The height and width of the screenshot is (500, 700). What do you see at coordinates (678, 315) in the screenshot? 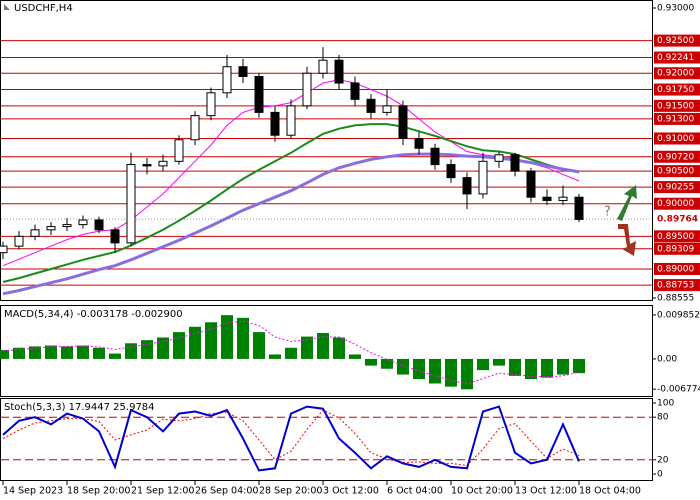
I see `y-tick-label: 0.009852` at bounding box center [678, 315].